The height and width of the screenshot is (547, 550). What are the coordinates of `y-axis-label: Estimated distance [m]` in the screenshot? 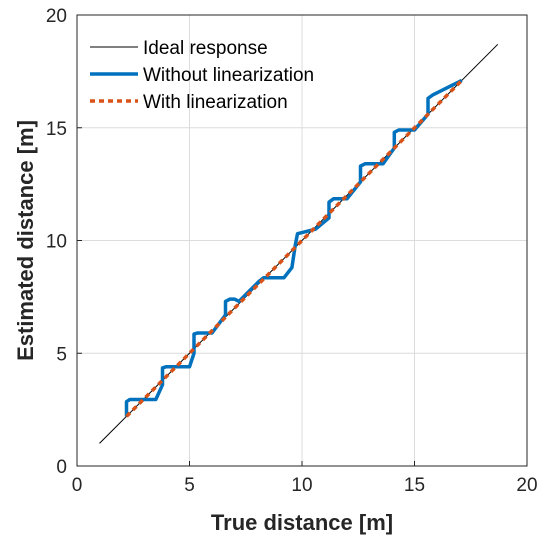 It's located at (25, 240).